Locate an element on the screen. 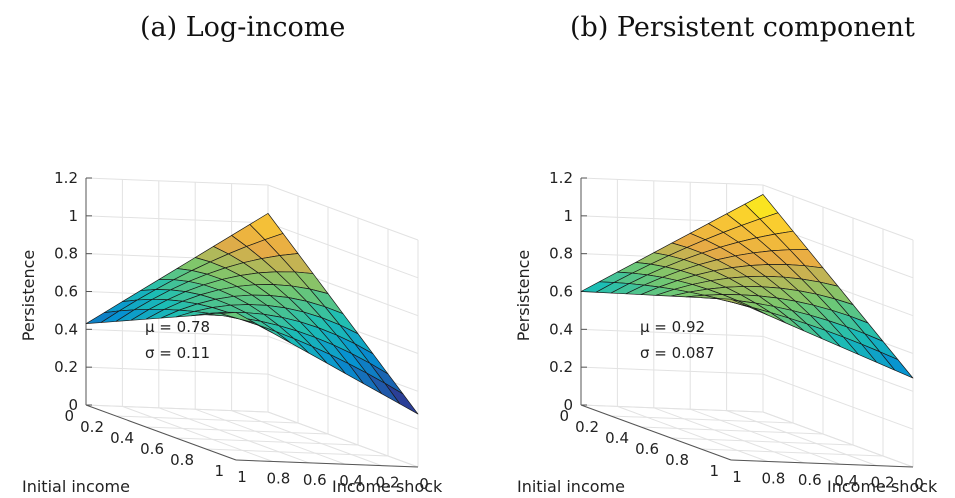 Image resolution: width=955 pixels, height=498 pixels. panel-a-x-tick: 0.4 is located at coordinates (122, 438).